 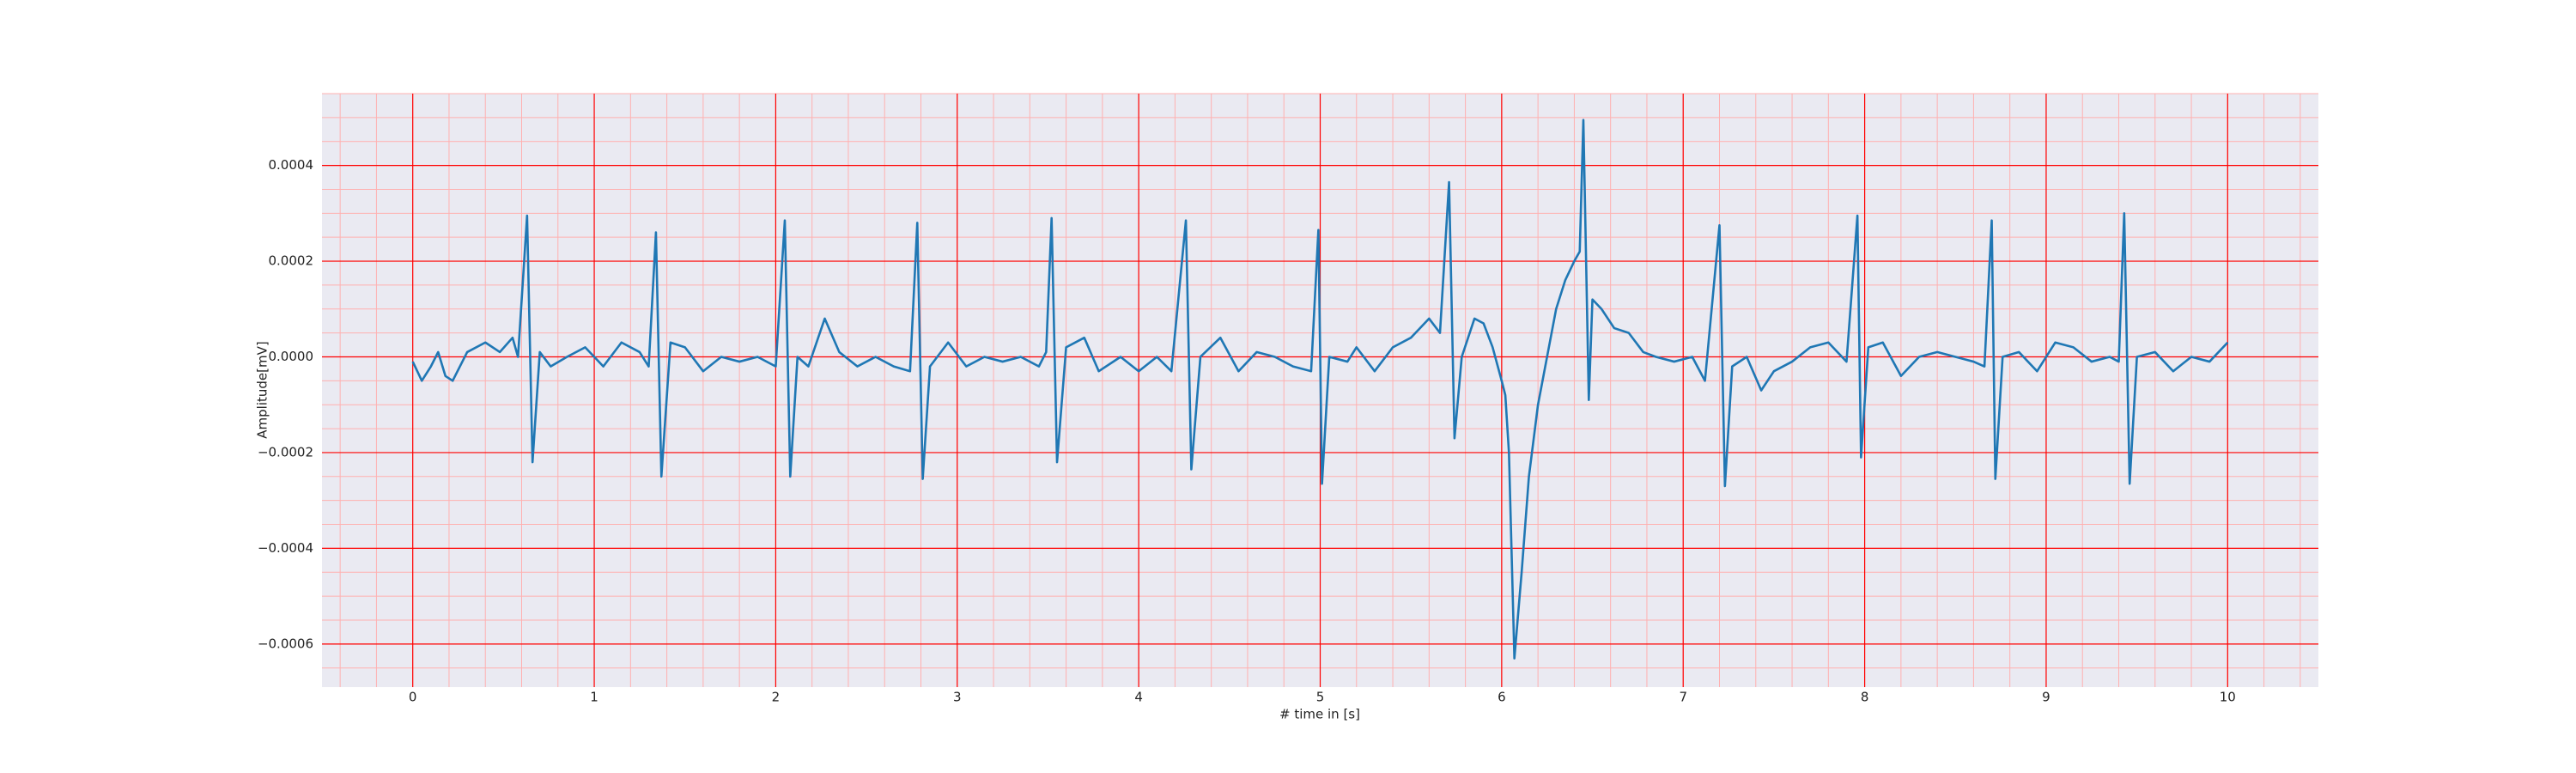 What do you see at coordinates (262, 389) in the screenshot?
I see `y-axis-label: Amplitude[mV]` at bounding box center [262, 389].